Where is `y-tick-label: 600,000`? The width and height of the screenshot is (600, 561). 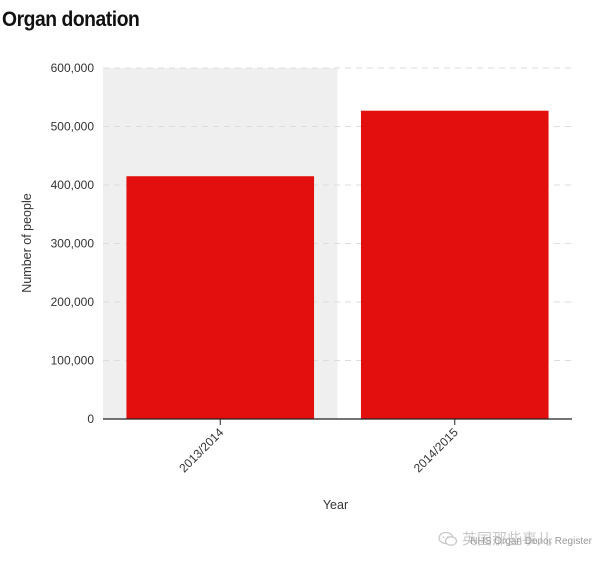
y-tick-label: 600,000 is located at coordinates (73, 68).